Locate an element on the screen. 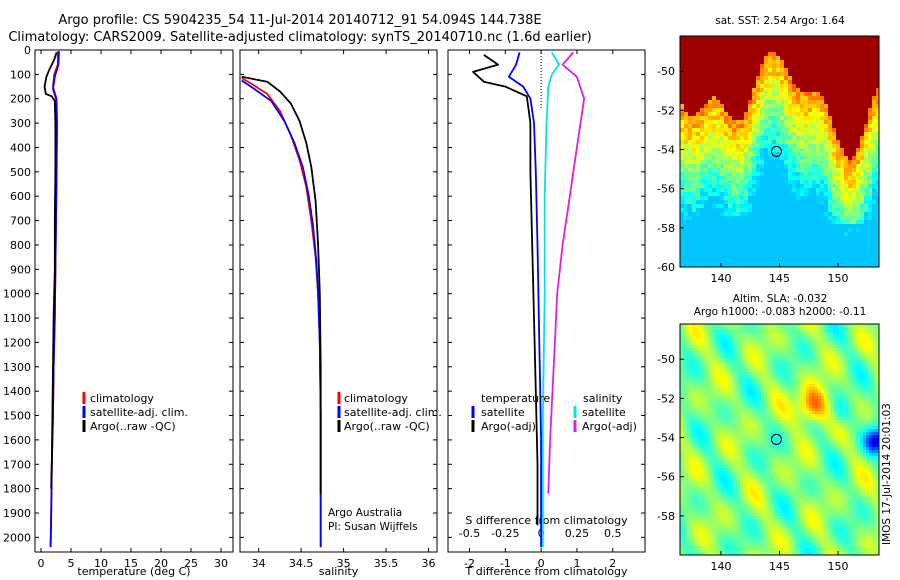  y-tick-label: 1000 is located at coordinates (17, 294).